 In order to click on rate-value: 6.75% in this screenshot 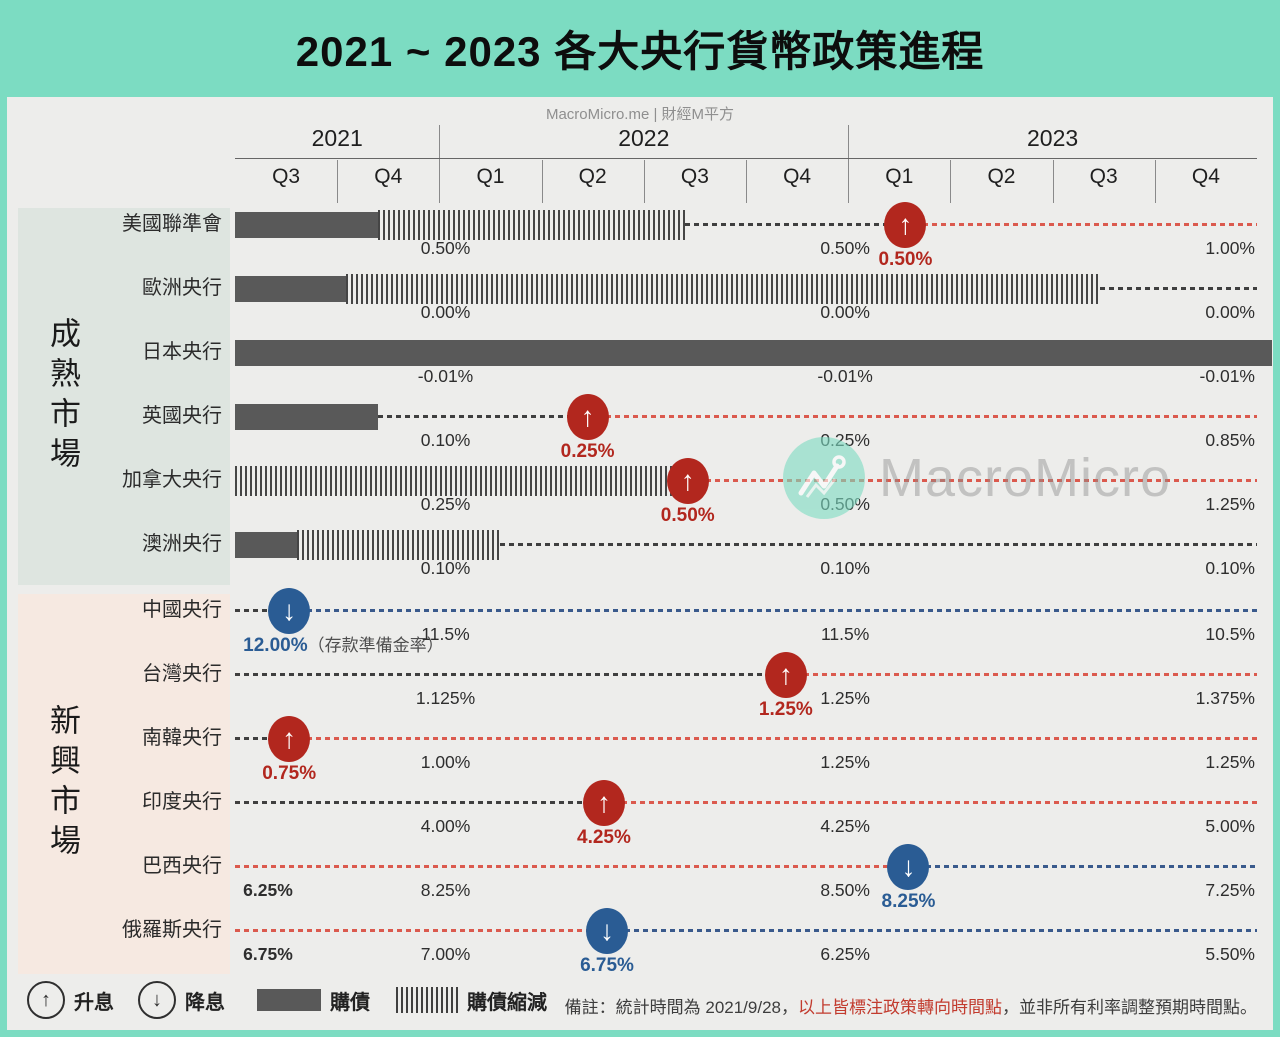, I will do `click(268, 954)`.